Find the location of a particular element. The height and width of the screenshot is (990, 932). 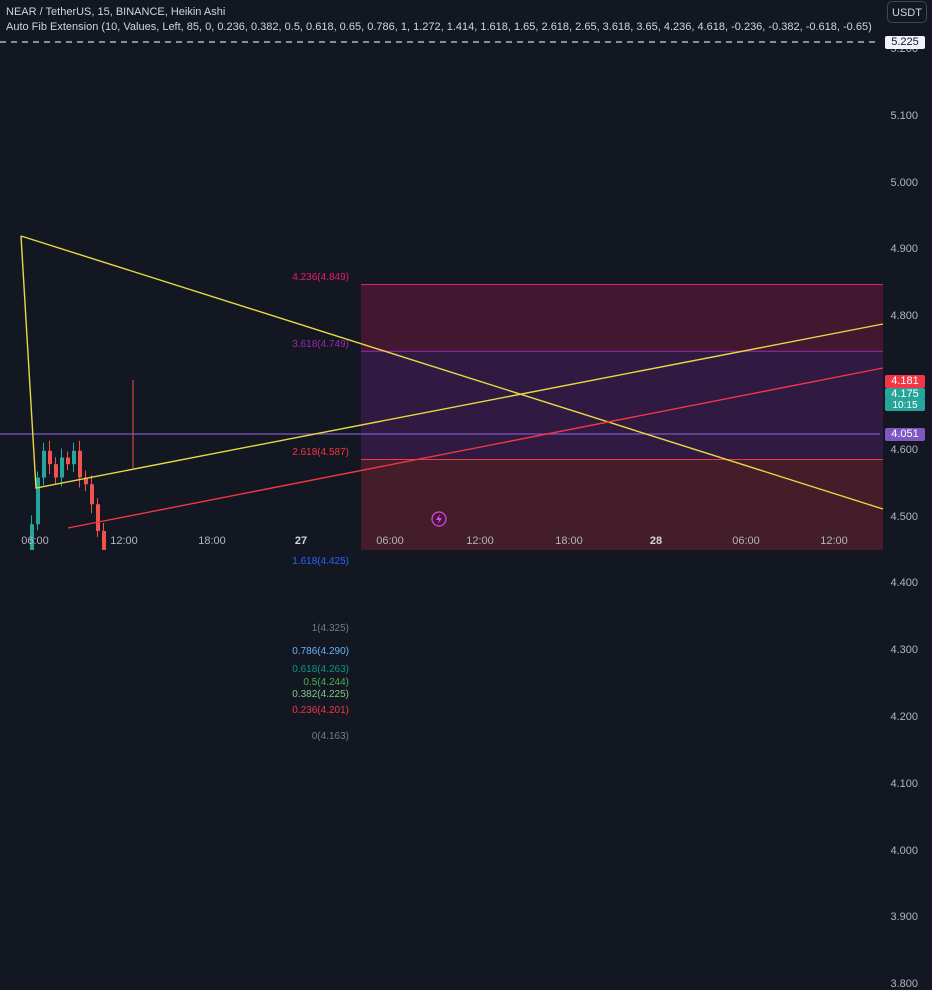

fib-level-label: 0(4.163) is located at coordinates (330, 736).